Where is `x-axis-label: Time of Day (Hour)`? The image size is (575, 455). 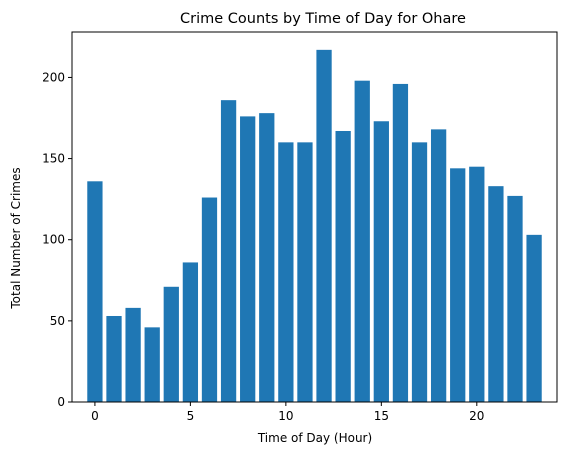
x-axis-label: Time of Day (Hour) is located at coordinates (314, 438).